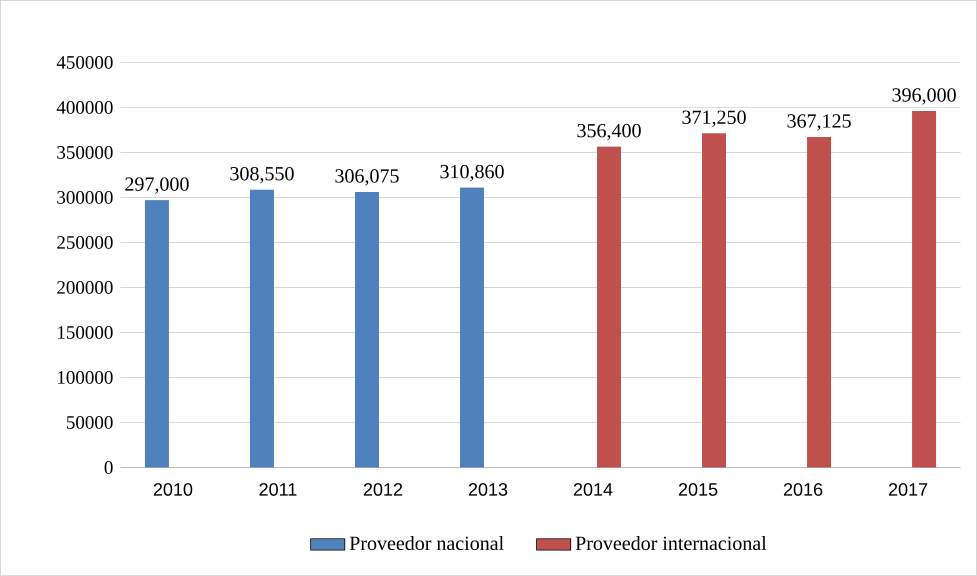 The height and width of the screenshot is (576, 977). What do you see at coordinates (84, 107) in the screenshot?
I see `y-tick-label: 400000` at bounding box center [84, 107].